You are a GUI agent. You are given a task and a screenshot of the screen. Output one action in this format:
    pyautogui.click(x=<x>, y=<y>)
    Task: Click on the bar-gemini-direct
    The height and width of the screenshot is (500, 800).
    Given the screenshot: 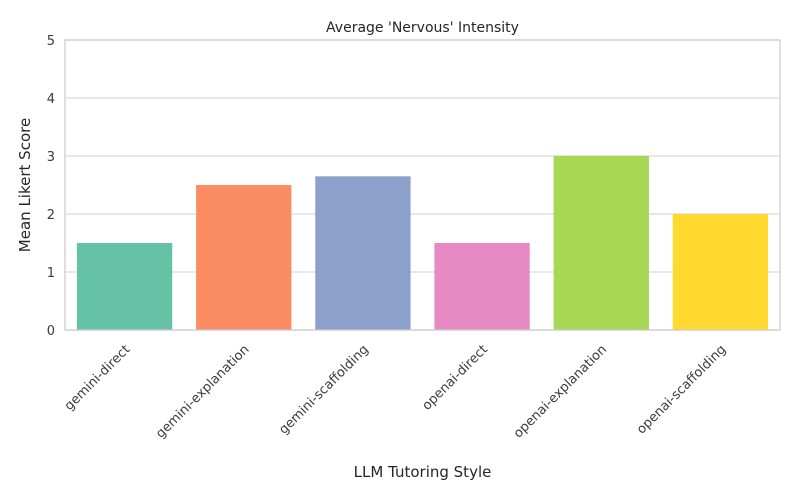 What is the action you would take?
    pyautogui.click(x=124, y=286)
    